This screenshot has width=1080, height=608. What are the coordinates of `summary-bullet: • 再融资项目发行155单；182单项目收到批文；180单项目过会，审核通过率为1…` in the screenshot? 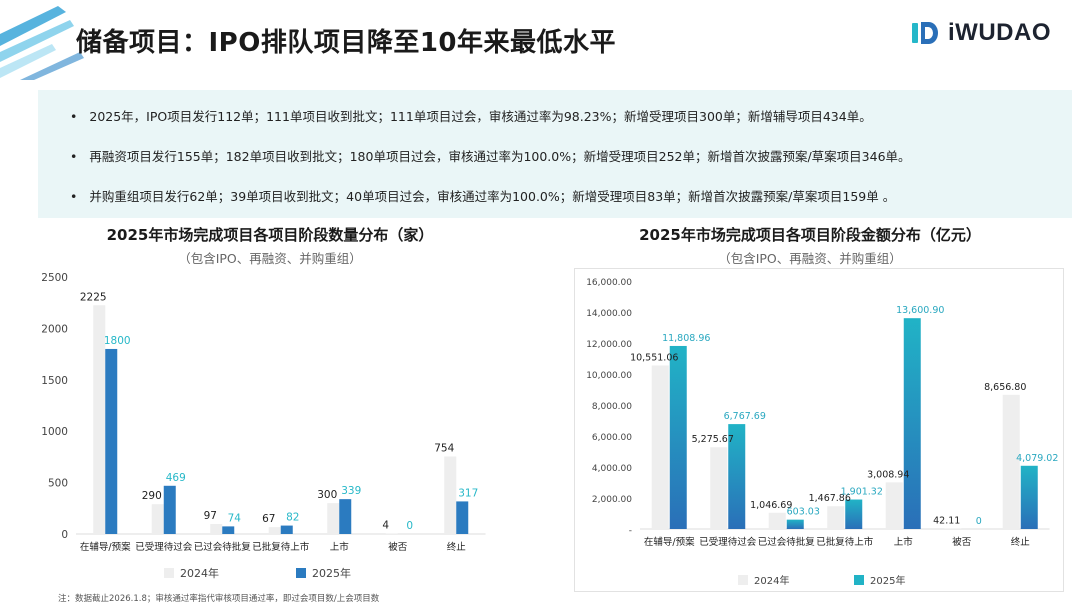 It's located at (490, 156).